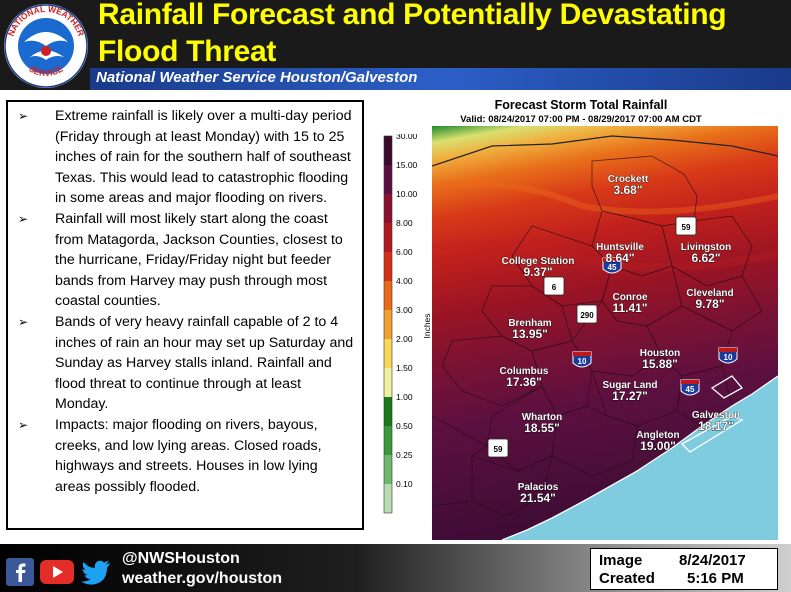 Image resolution: width=791 pixels, height=592 pixels. Describe the element at coordinates (537, 272) in the screenshot. I see `city-rain-value: 9.37"` at that location.